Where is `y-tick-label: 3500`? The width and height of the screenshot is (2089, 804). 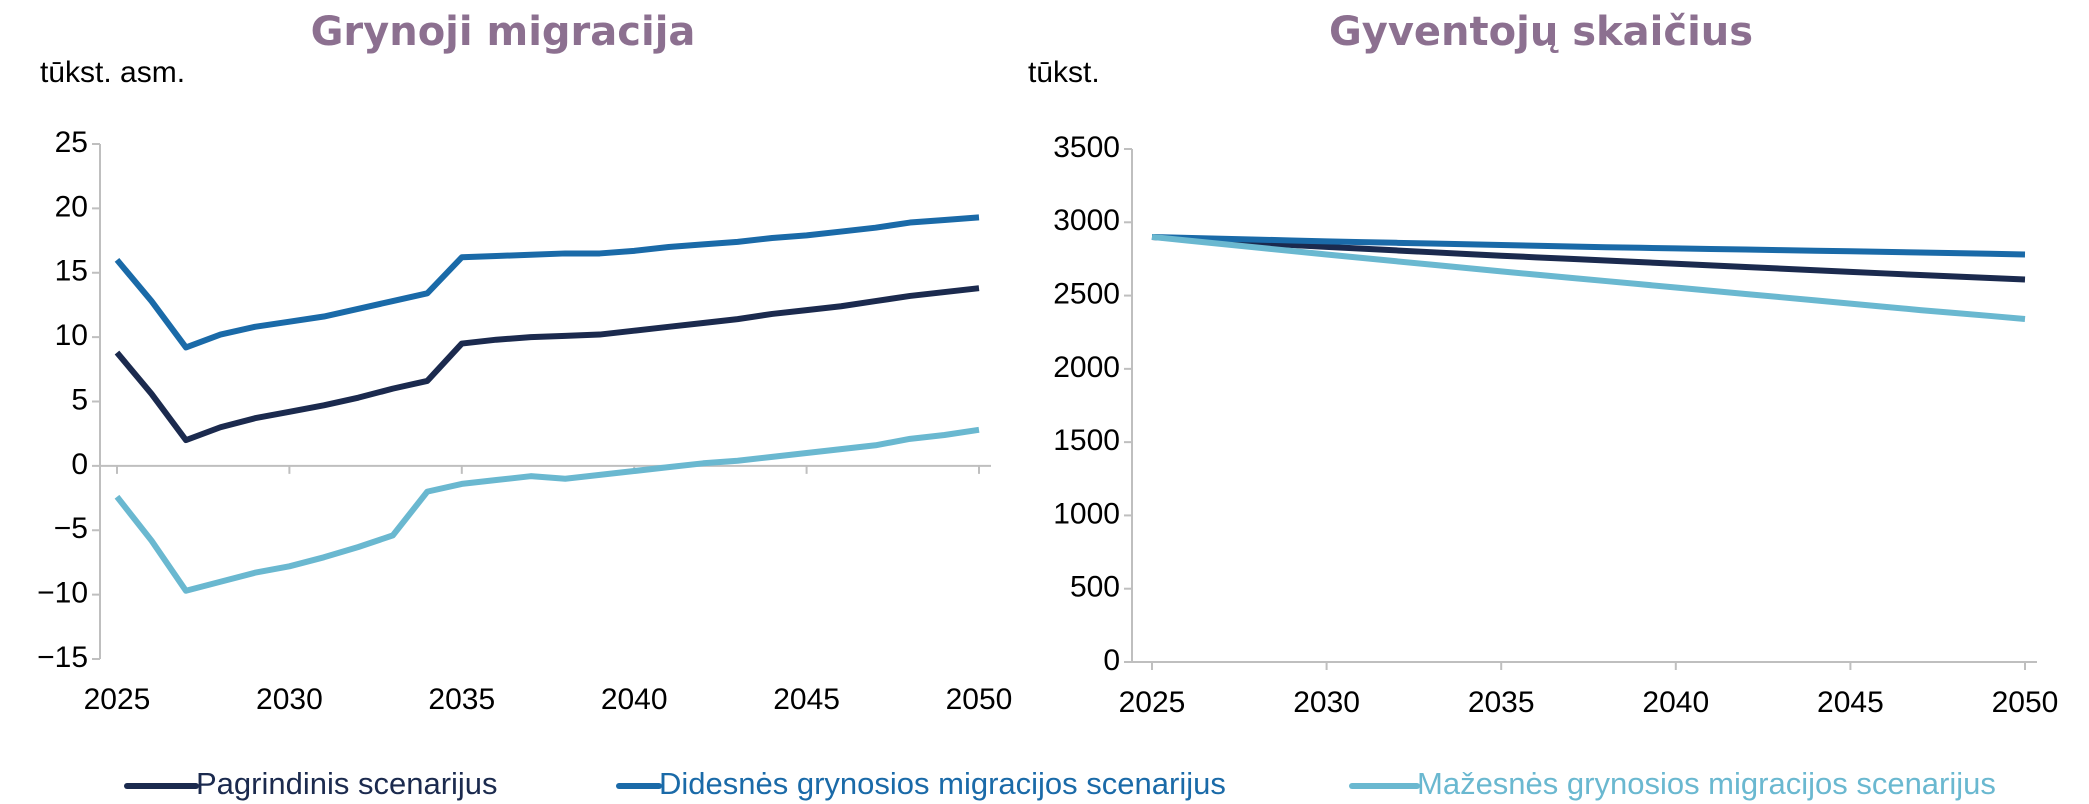 y-tick-label: 3500 is located at coordinates (1086, 147).